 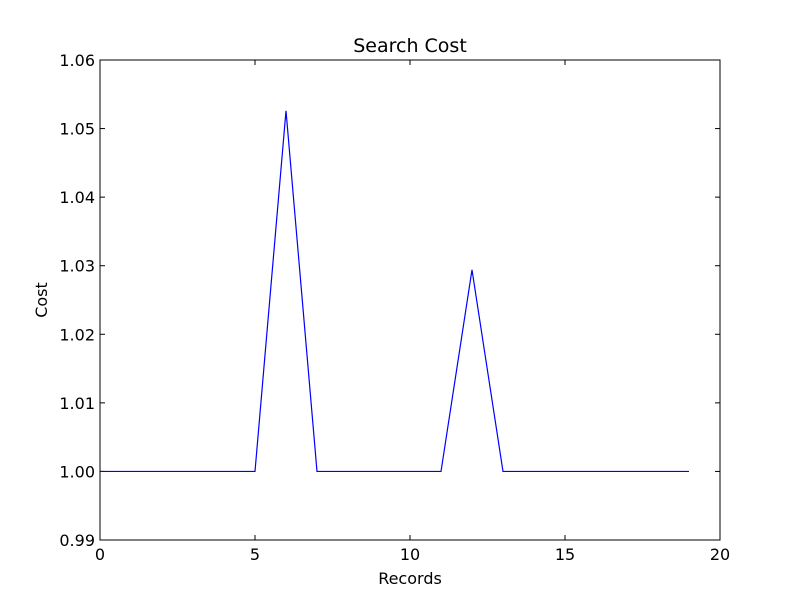 I want to click on x-tick-label: 0, so click(x=100, y=554).